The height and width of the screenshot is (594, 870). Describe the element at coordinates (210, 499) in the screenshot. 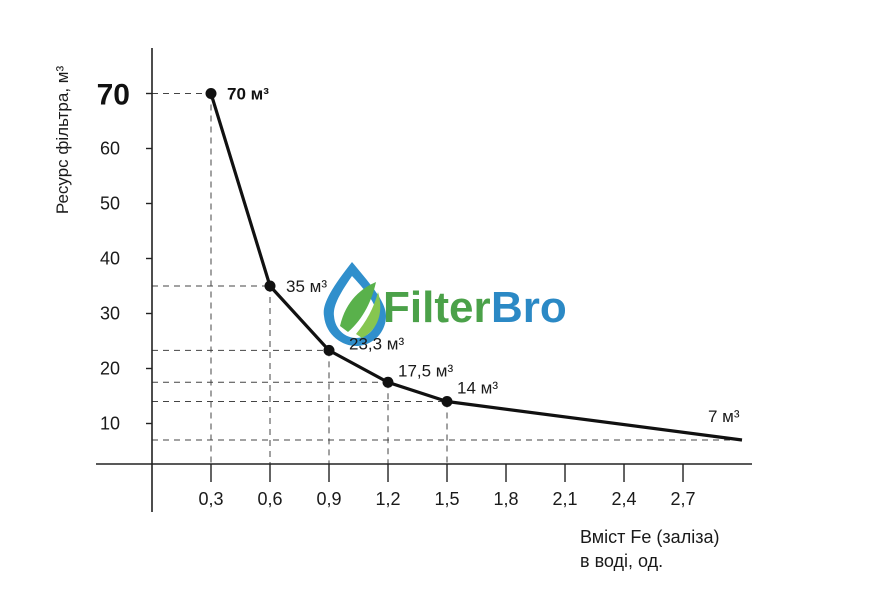

I see `x-tick-label: 0,3` at that location.